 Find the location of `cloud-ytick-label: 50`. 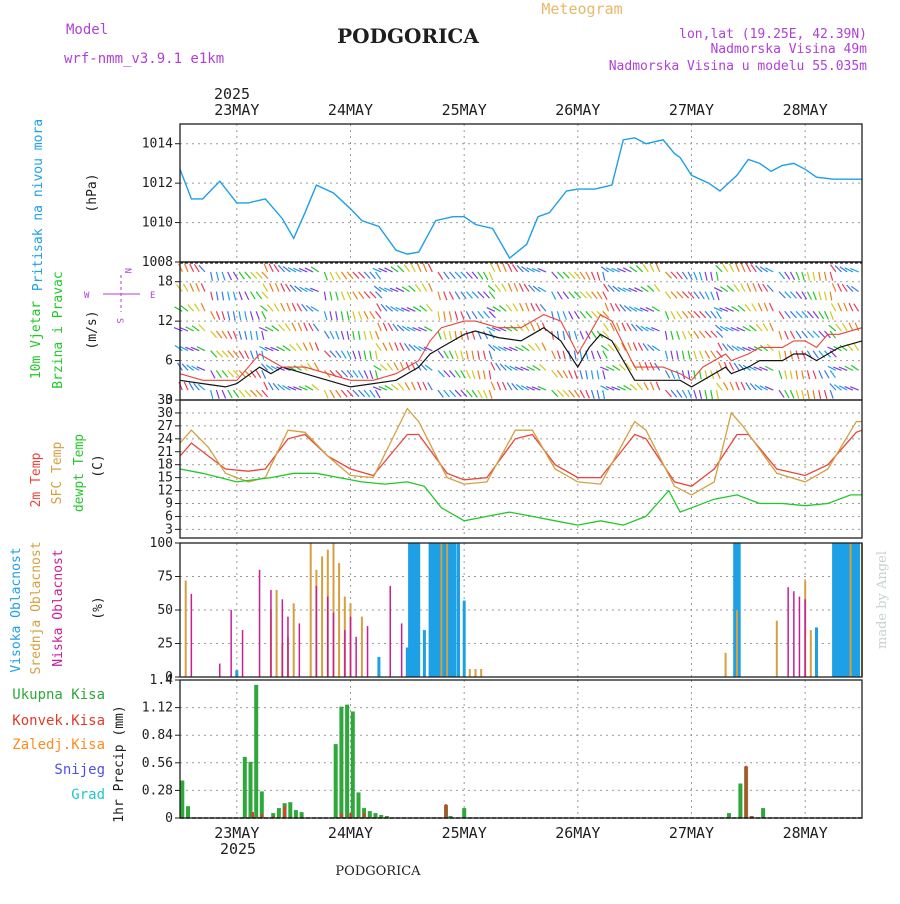

cloud-ytick-label: 50 is located at coordinates (165, 610).